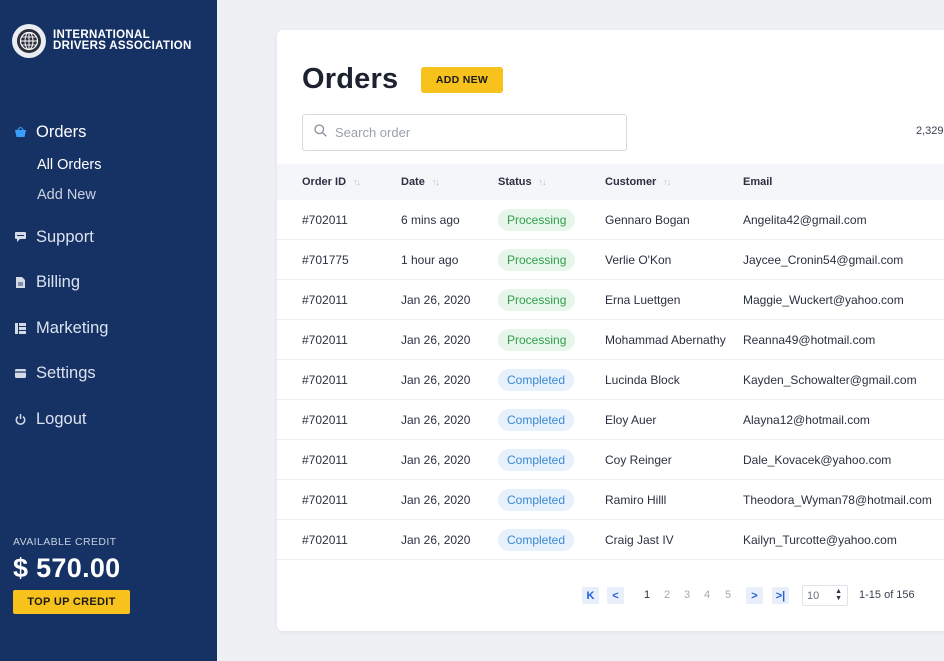  Describe the element at coordinates (350, 79) in the screenshot. I see `page-title: Orders` at that location.